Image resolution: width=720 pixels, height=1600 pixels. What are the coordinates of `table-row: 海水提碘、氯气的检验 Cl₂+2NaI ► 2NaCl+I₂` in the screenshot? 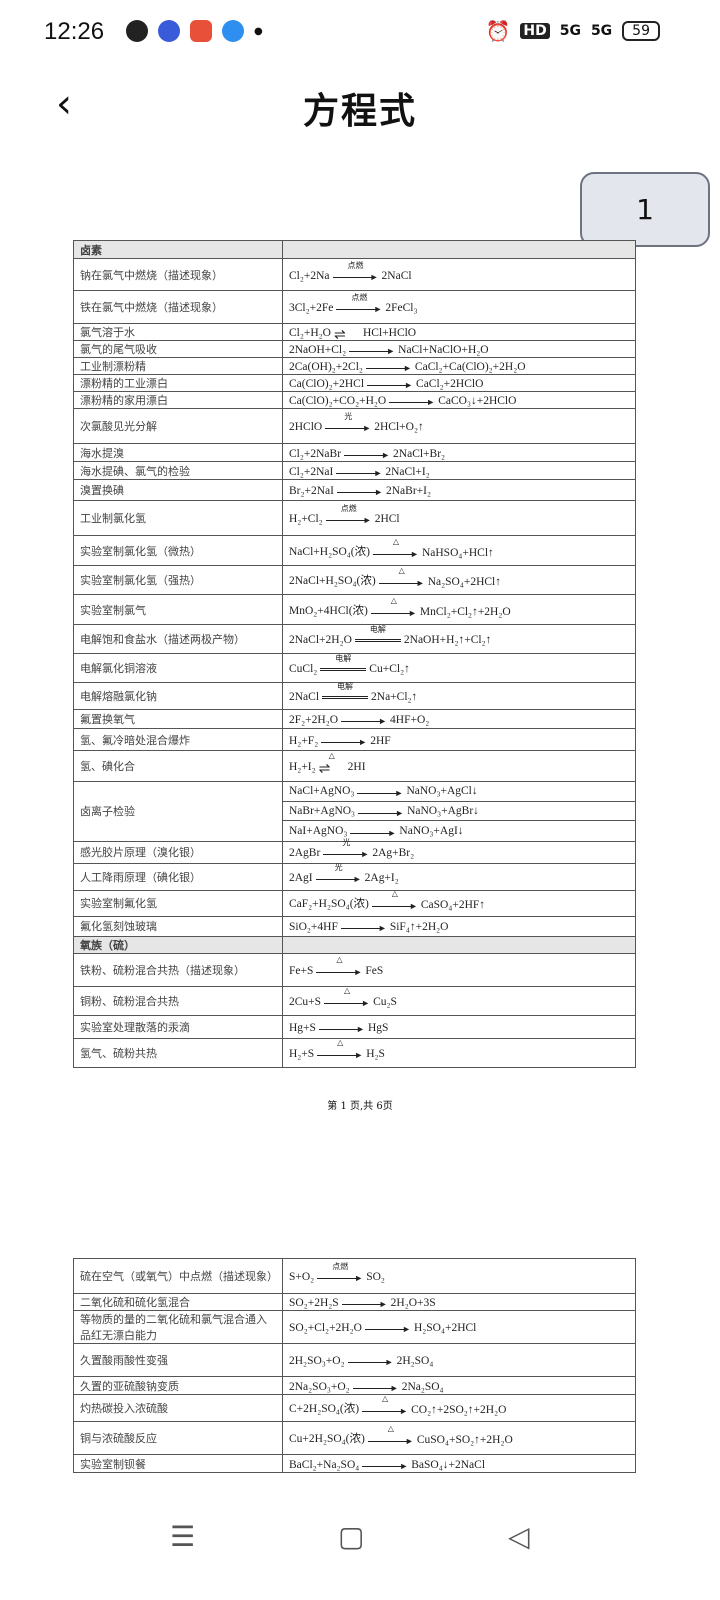 It's located at (354, 470).